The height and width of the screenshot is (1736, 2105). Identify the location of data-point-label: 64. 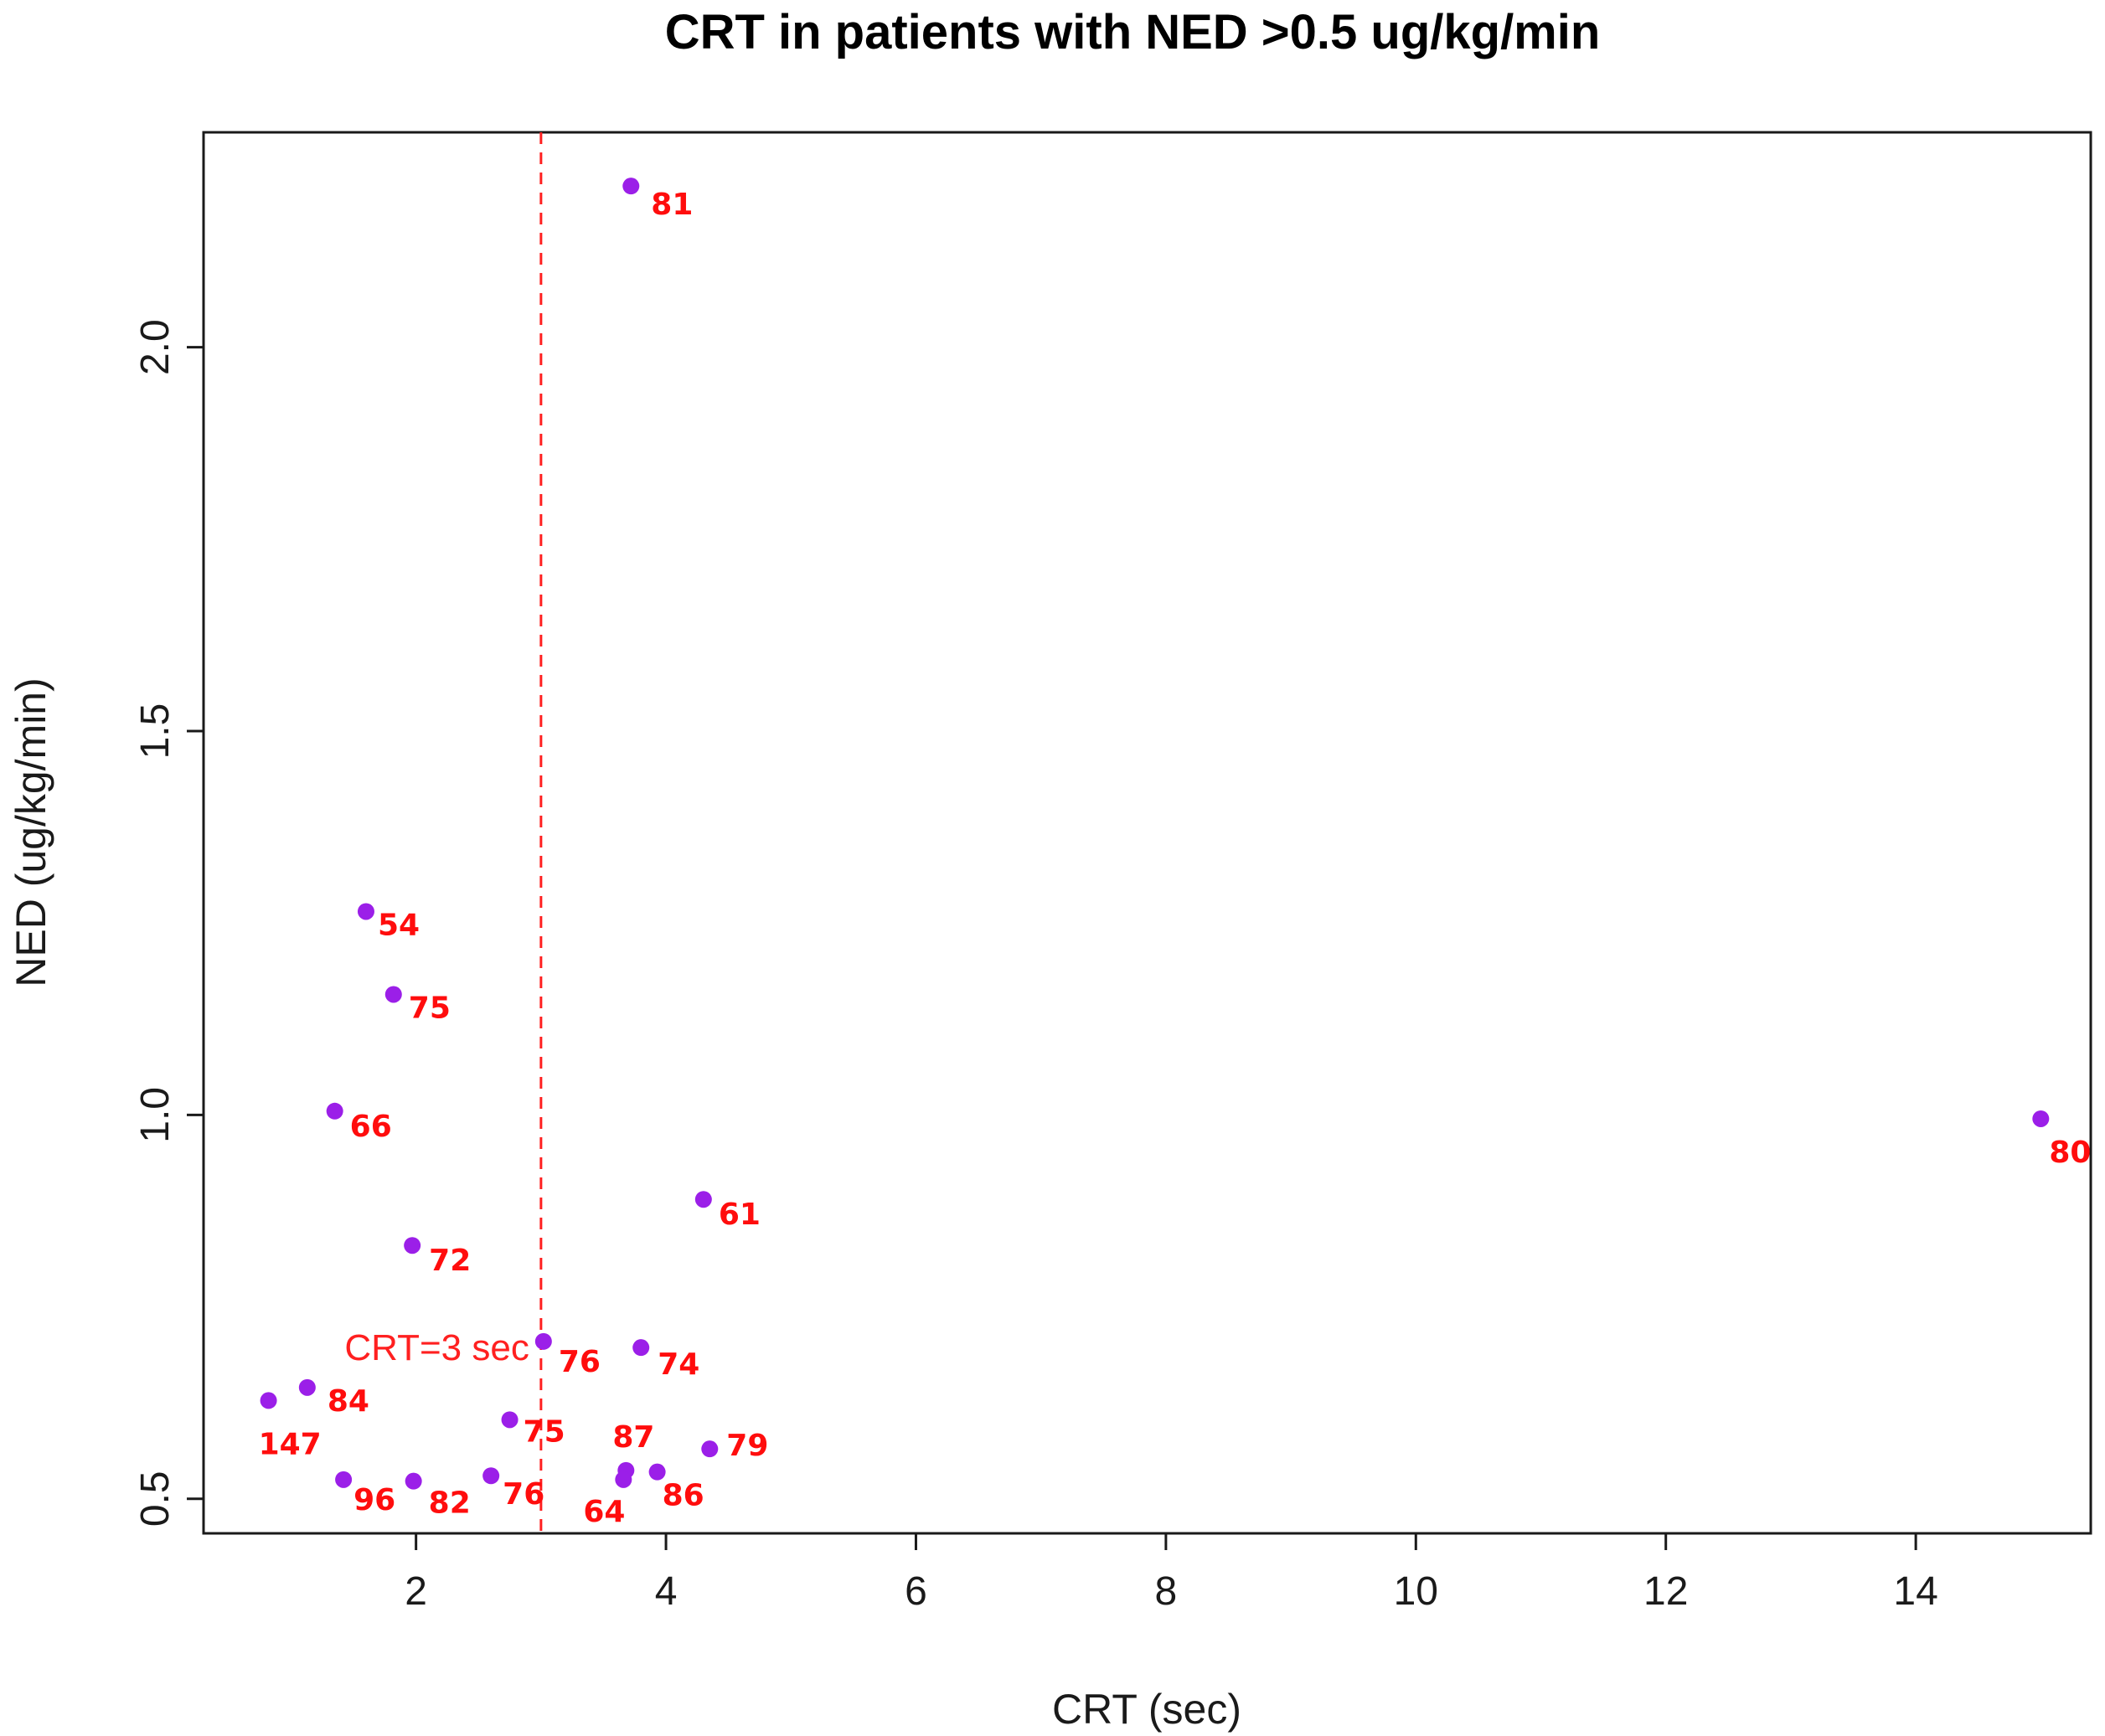
(604, 1512).